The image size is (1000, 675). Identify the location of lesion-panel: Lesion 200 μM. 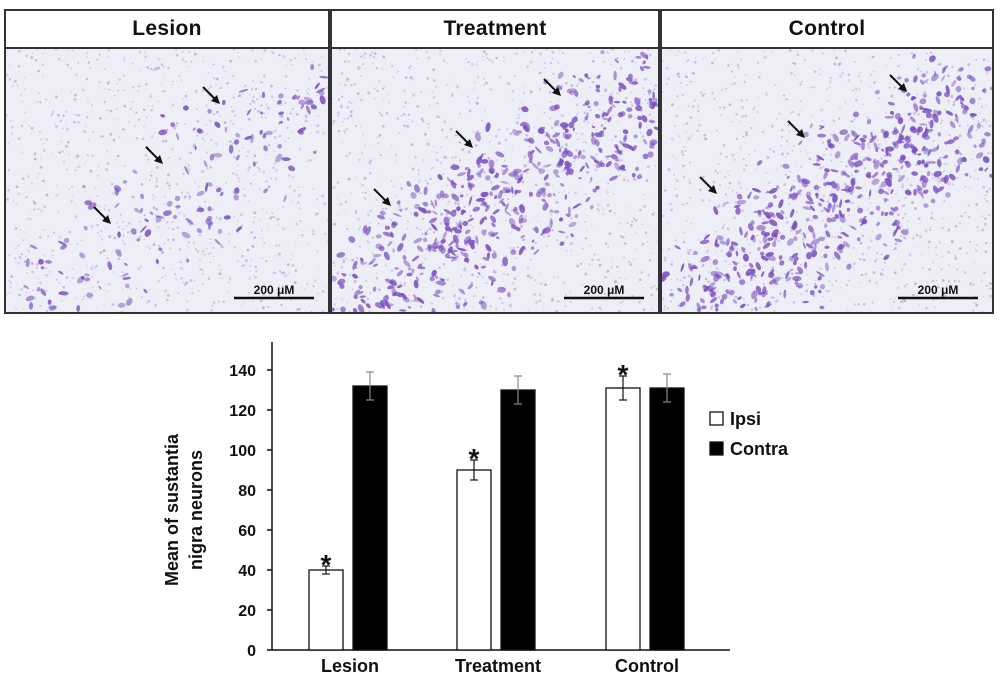
(167, 161).